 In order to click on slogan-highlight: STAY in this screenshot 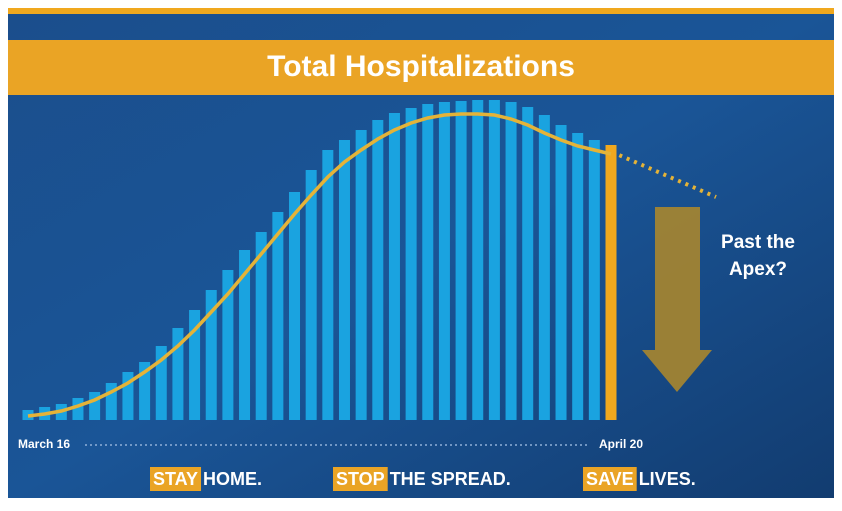, I will do `click(175, 479)`.